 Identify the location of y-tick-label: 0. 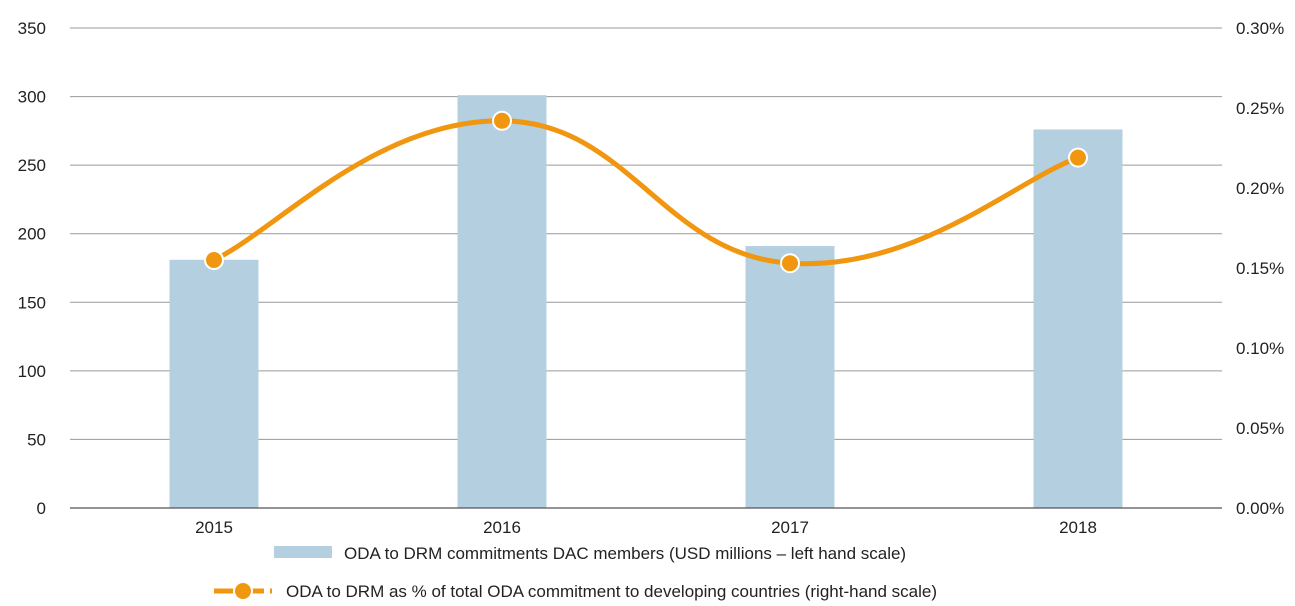
(41, 508).